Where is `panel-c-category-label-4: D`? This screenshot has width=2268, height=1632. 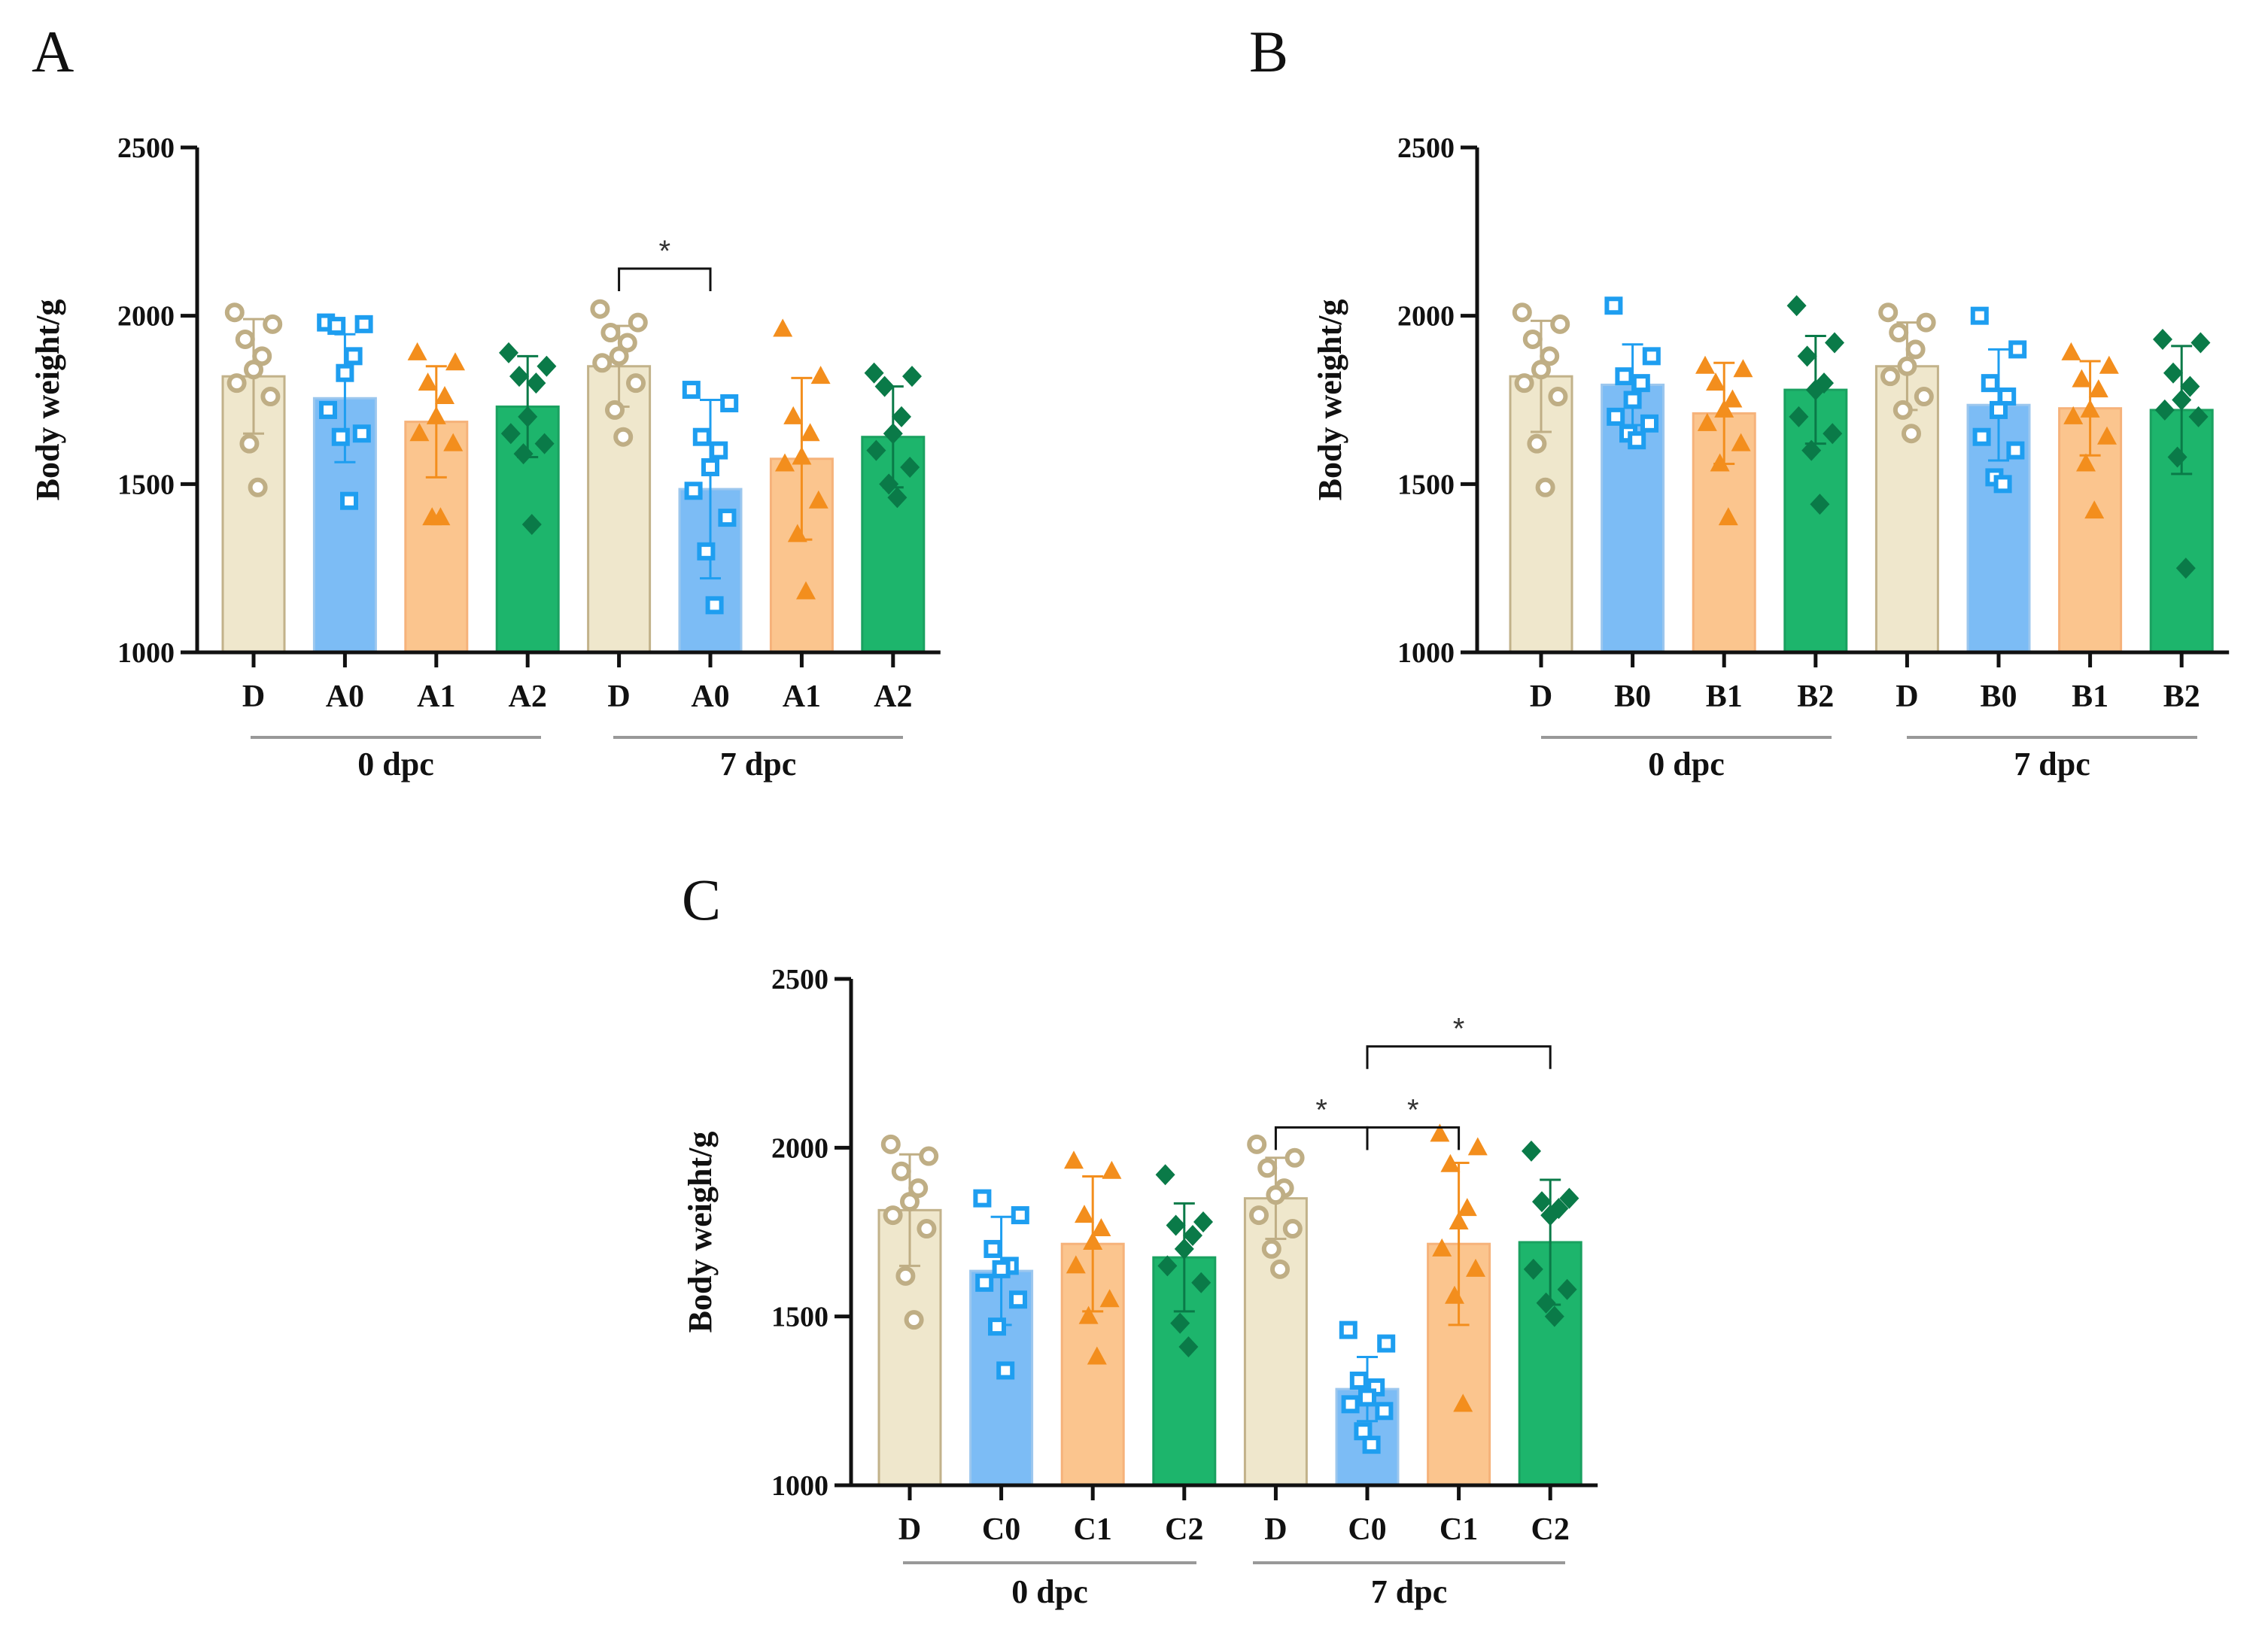
panel-c-category-label-4: D is located at coordinates (1276, 1529).